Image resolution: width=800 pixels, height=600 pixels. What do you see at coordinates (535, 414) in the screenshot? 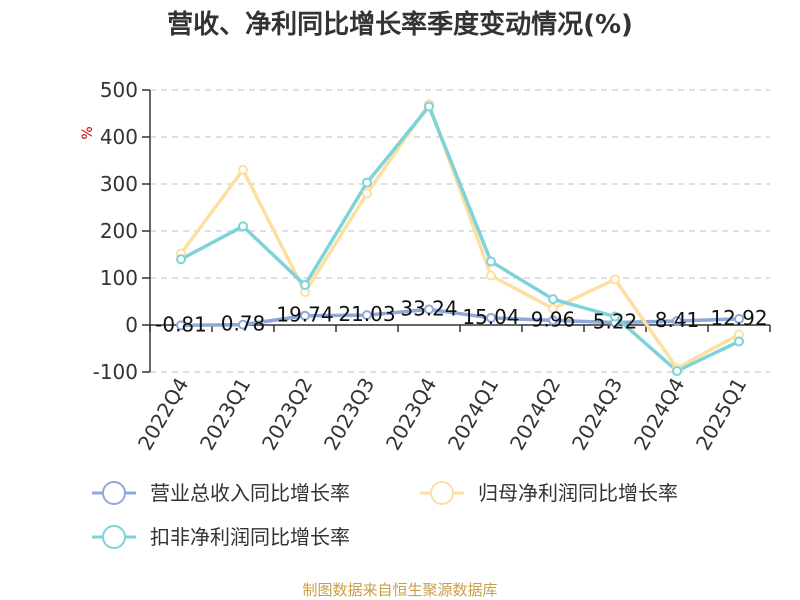
I see `x-tick-label: 2024Q2` at bounding box center [535, 414].